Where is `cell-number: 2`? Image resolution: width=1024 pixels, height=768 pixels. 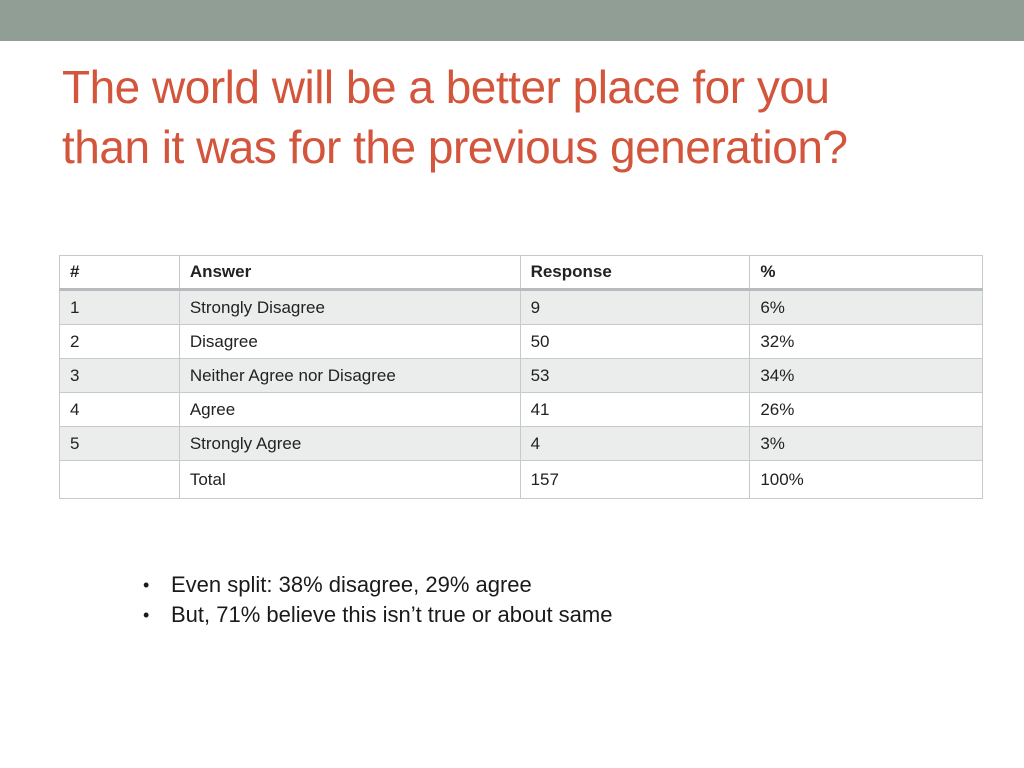
cell-number: 2 is located at coordinates (119, 341).